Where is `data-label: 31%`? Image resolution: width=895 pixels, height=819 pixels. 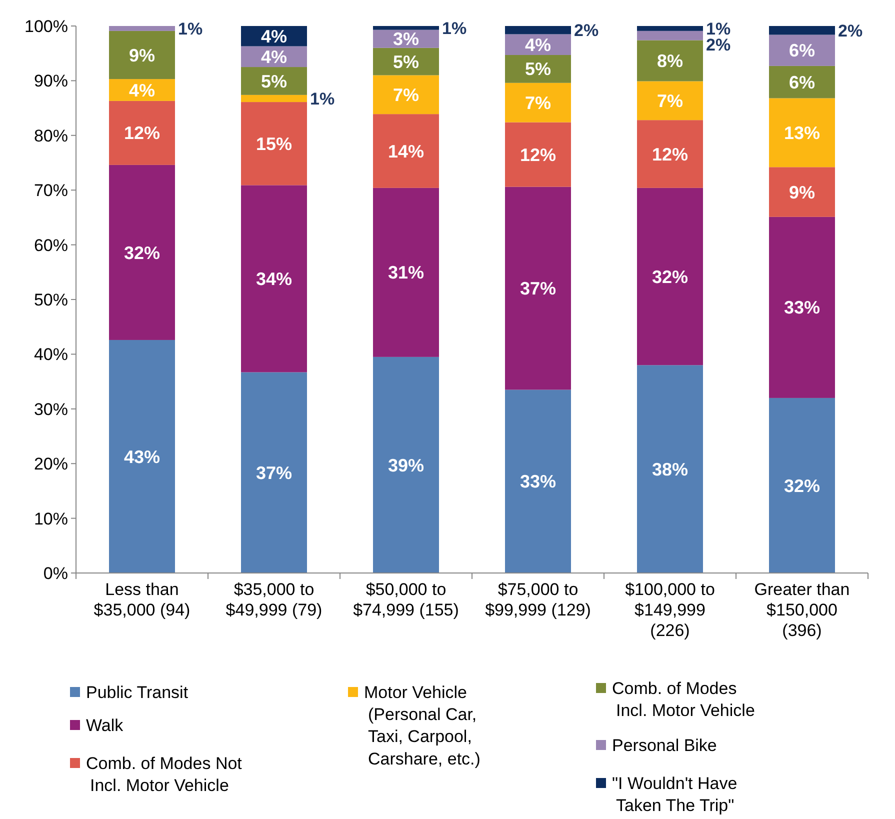 data-label: 31% is located at coordinates (406, 272).